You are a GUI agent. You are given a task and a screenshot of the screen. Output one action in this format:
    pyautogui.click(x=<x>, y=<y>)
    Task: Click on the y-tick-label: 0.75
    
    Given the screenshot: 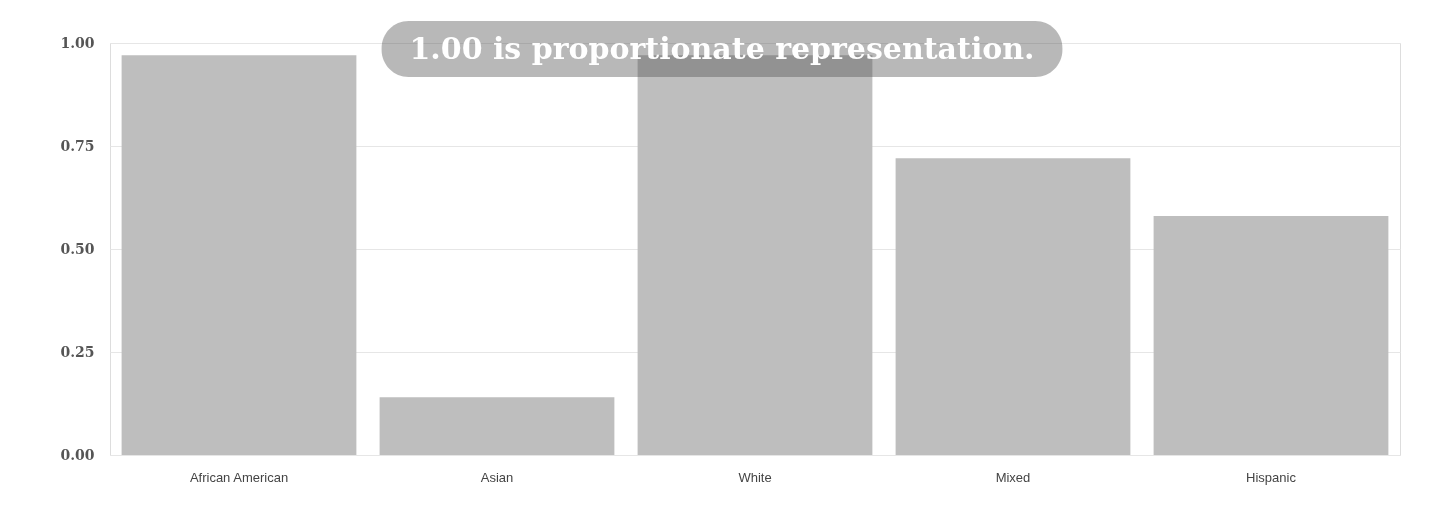 What is the action you would take?
    pyautogui.click(x=77, y=145)
    